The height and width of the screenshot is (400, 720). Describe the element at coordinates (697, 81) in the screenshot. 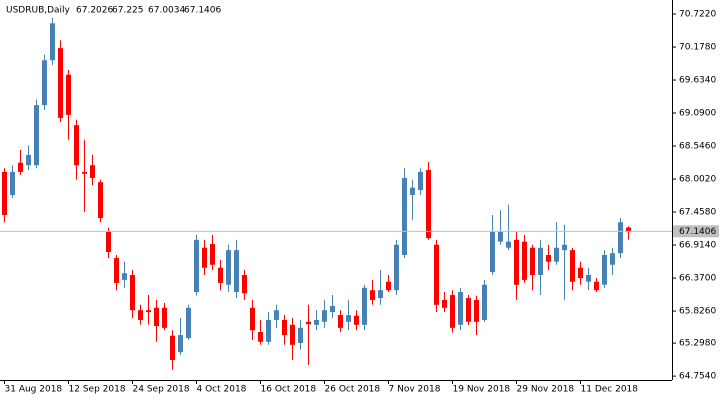

I see `y-tick-label: 69.6340` at that location.